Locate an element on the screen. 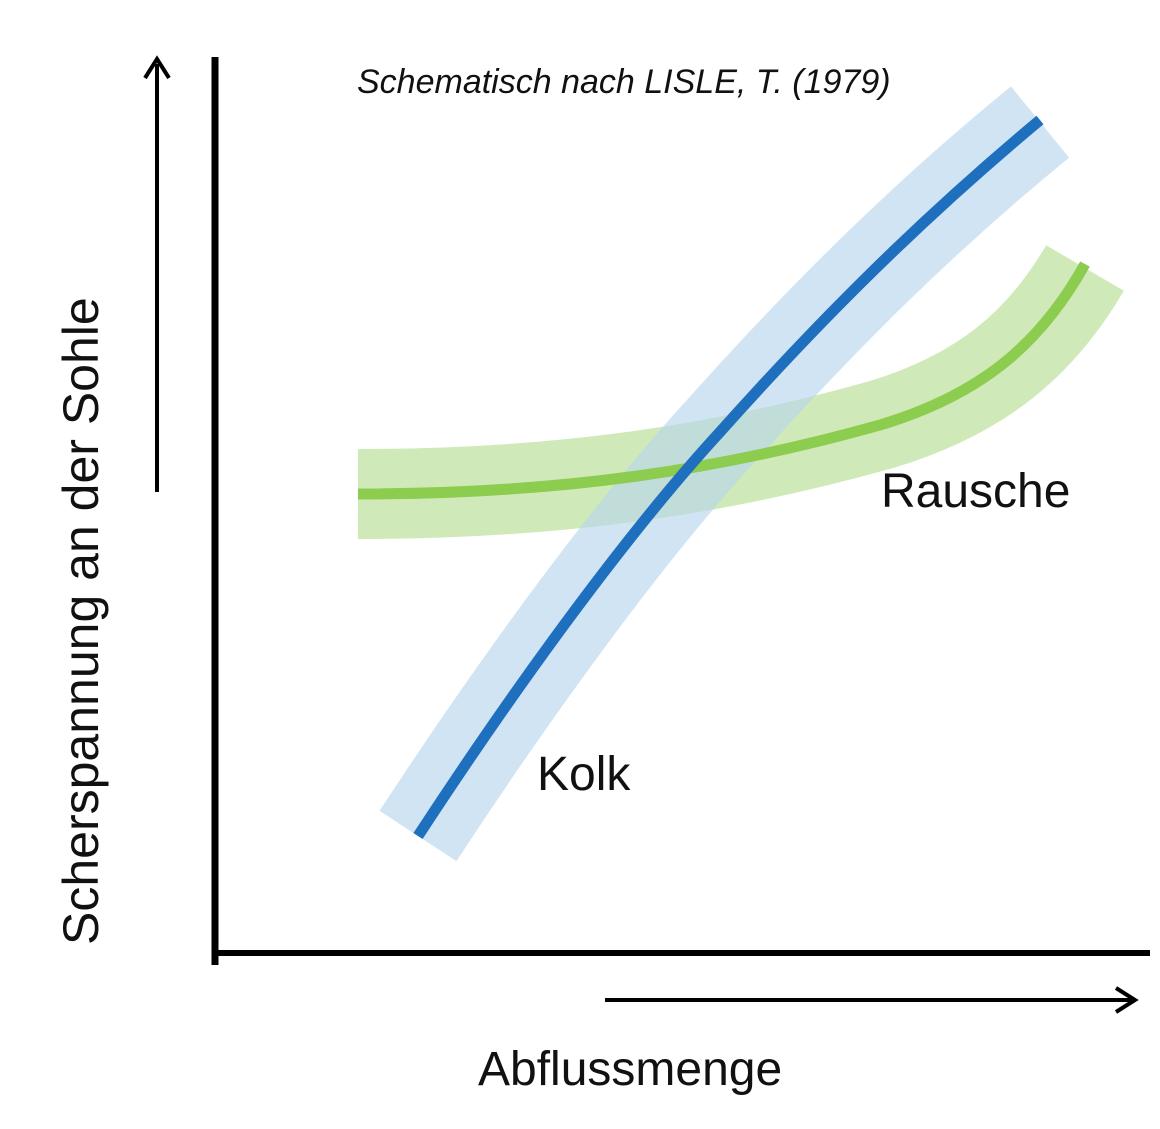 This screenshot has width=1160, height=1129. rausche-label: Rausche is located at coordinates (975, 491).